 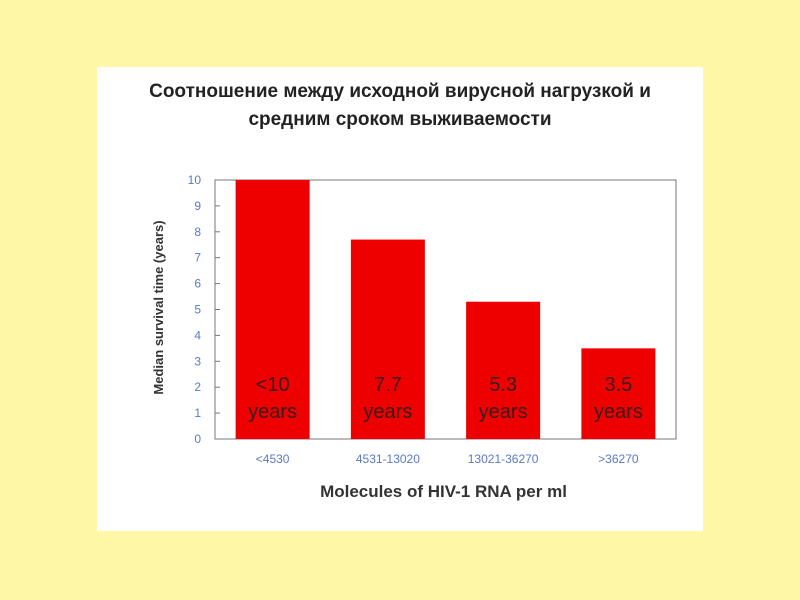 What do you see at coordinates (273, 385) in the screenshot?
I see `bar-value-label: <10` at bounding box center [273, 385].